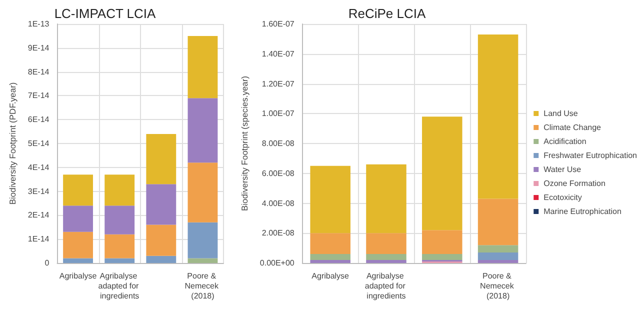  I want to click on legend-label: Marine Eutrophication, so click(583, 211).